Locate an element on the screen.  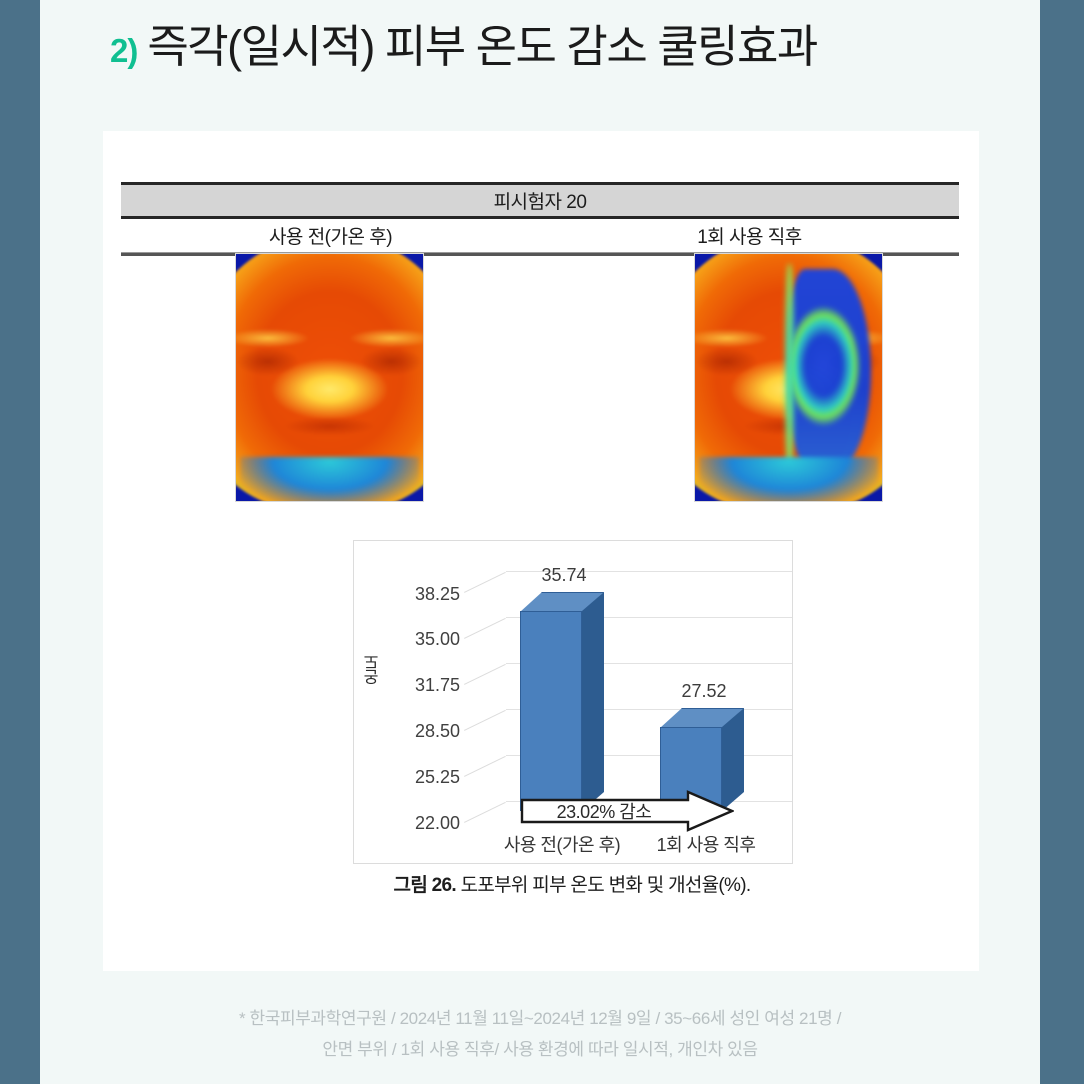
thermal-image-before is located at coordinates (329, 377).